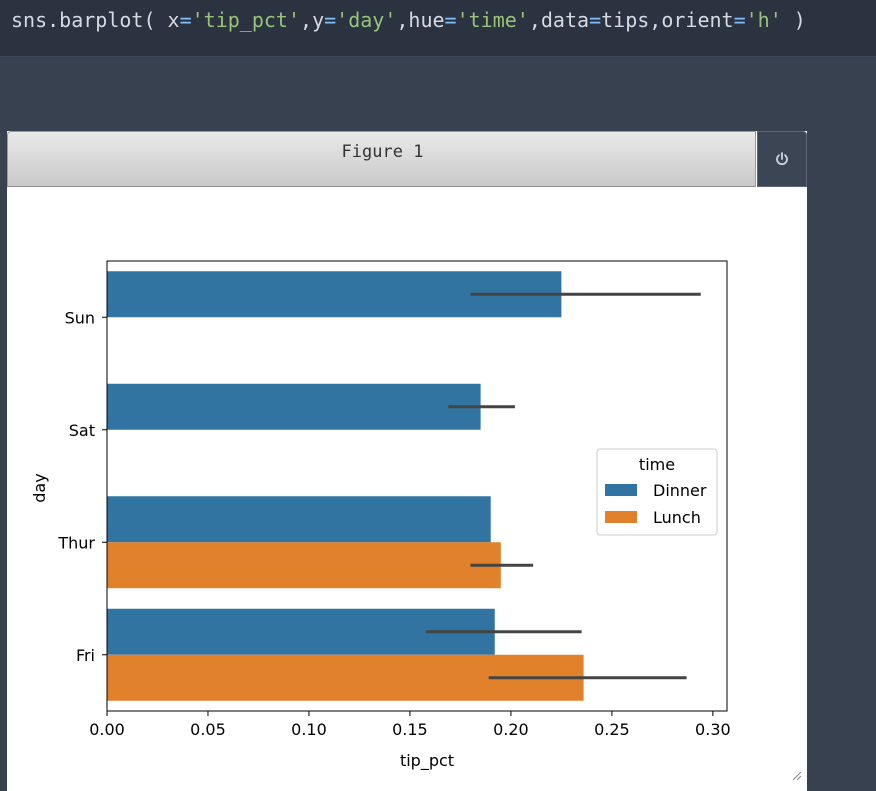  What do you see at coordinates (304, 565) in the screenshot?
I see `bar-lunch` at bounding box center [304, 565].